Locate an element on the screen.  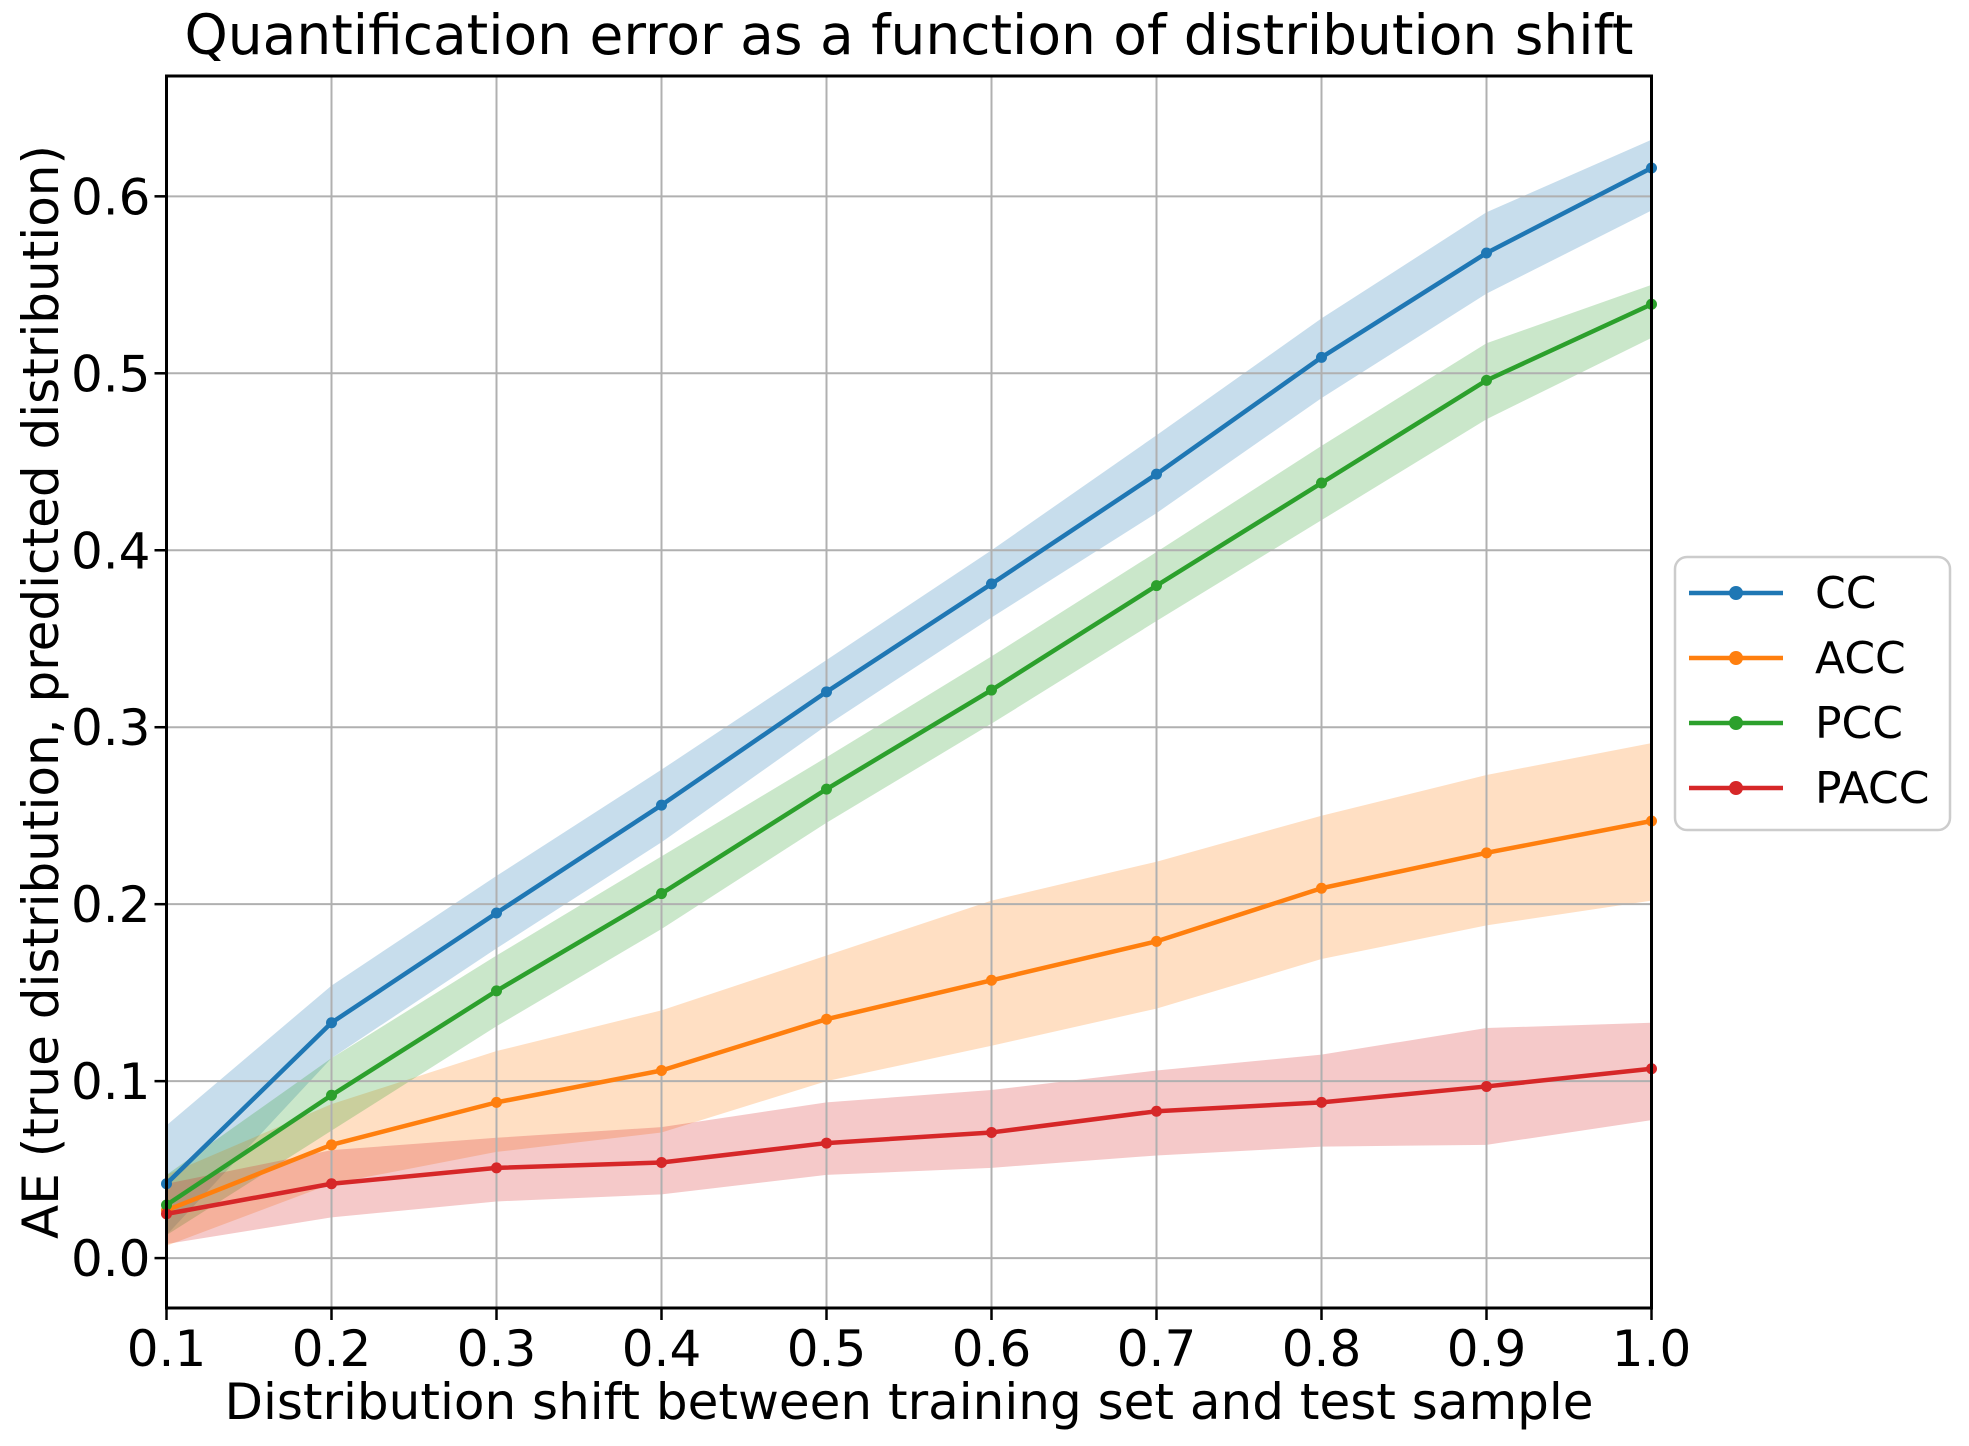
x-tick-label: 0.3 is located at coordinates (497, 1349).